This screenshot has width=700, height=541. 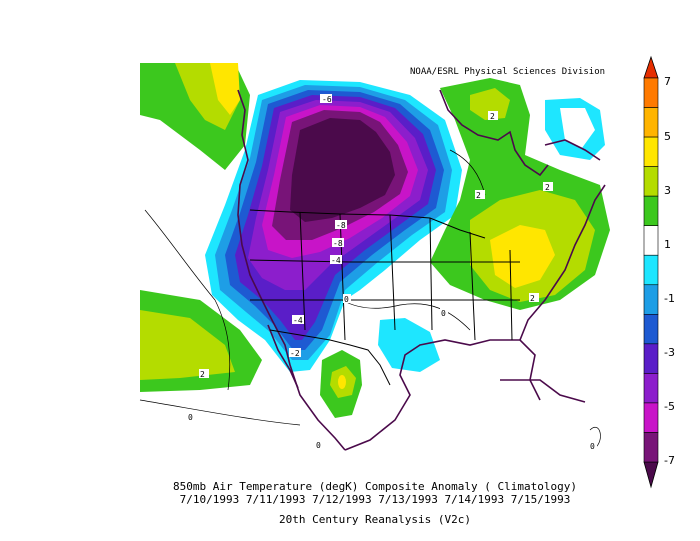 What do you see at coordinates (522, 256) in the screenshot?
I see `east-coast-warm-peak` at bounding box center [522, 256].